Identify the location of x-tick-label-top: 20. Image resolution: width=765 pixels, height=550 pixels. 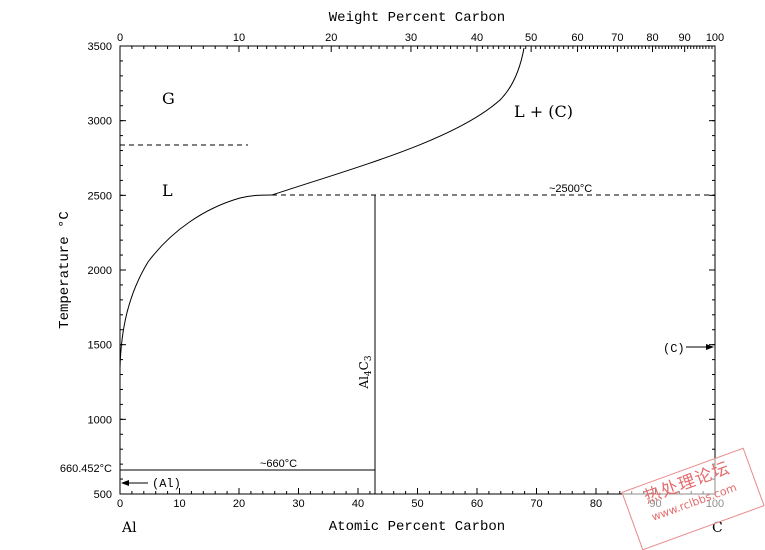
(331, 38).